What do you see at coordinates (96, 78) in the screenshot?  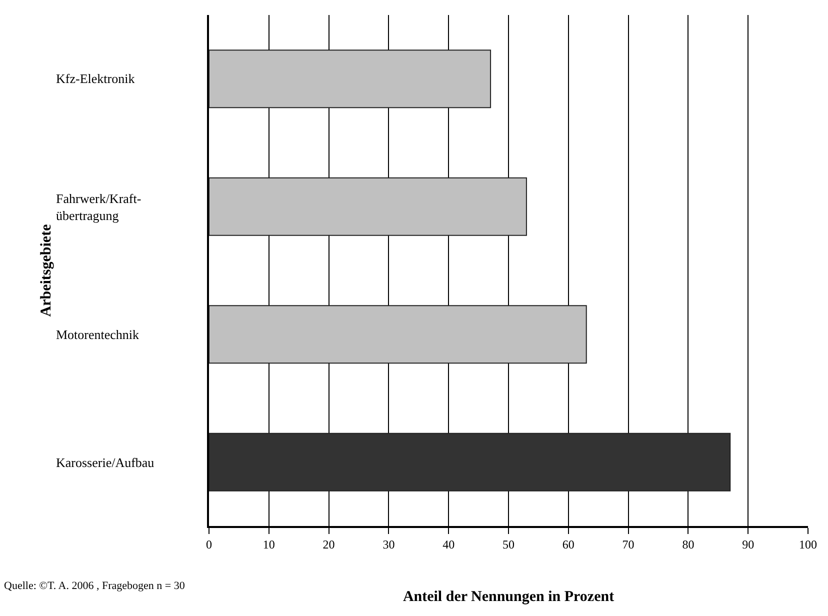 I see `y-tick-label: Kfz-Elektronik` at bounding box center [96, 78].